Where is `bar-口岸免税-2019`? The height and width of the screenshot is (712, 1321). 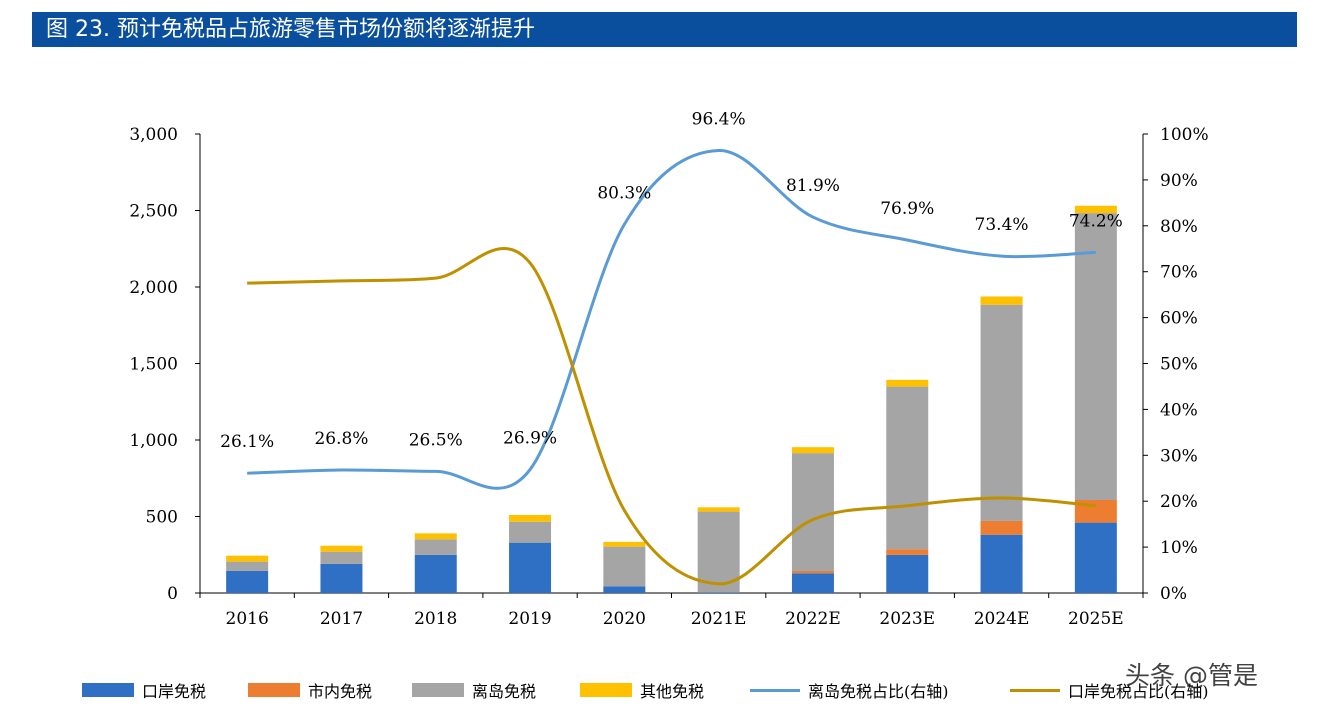 bar-口岸免税-2019 is located at coordinates (530, 567).